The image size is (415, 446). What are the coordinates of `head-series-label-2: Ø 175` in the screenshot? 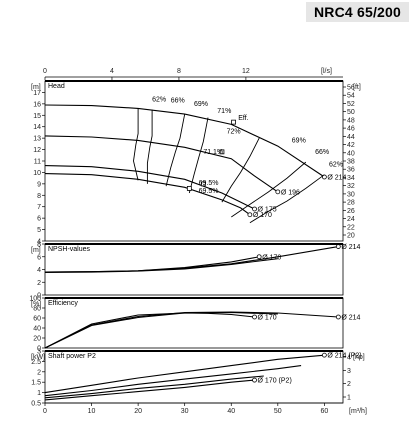 It's located at (267, 210).